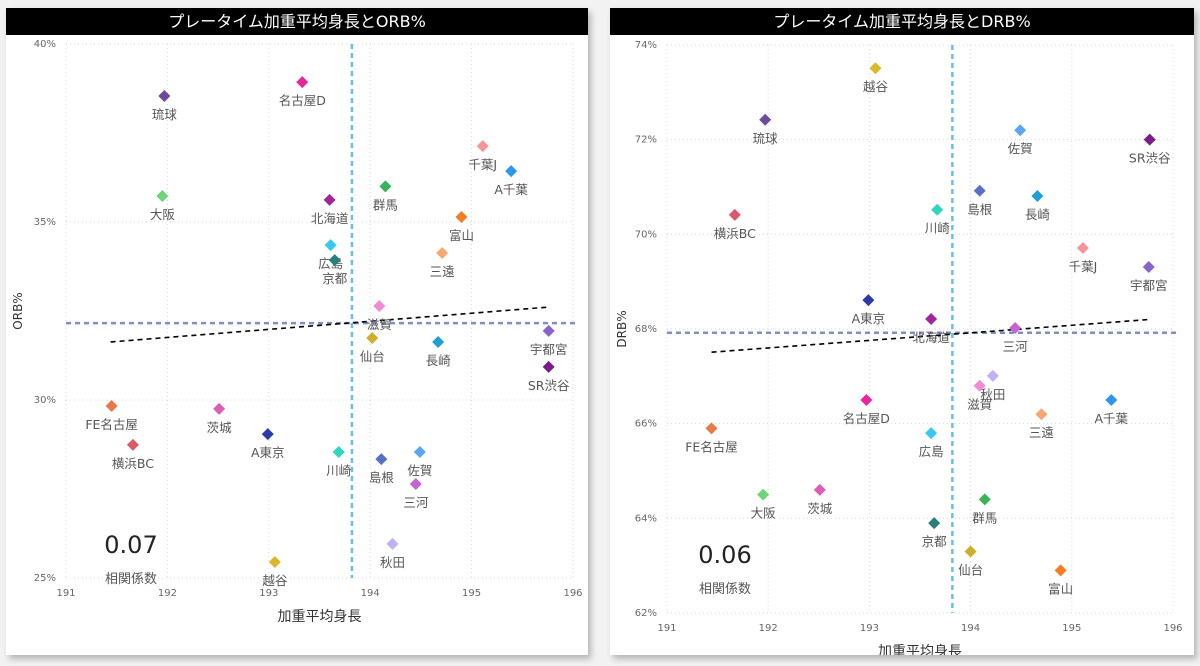  Describe the element at coordinates (992, 385) in the screenshot. I see `data-point: 秋田` at that location.